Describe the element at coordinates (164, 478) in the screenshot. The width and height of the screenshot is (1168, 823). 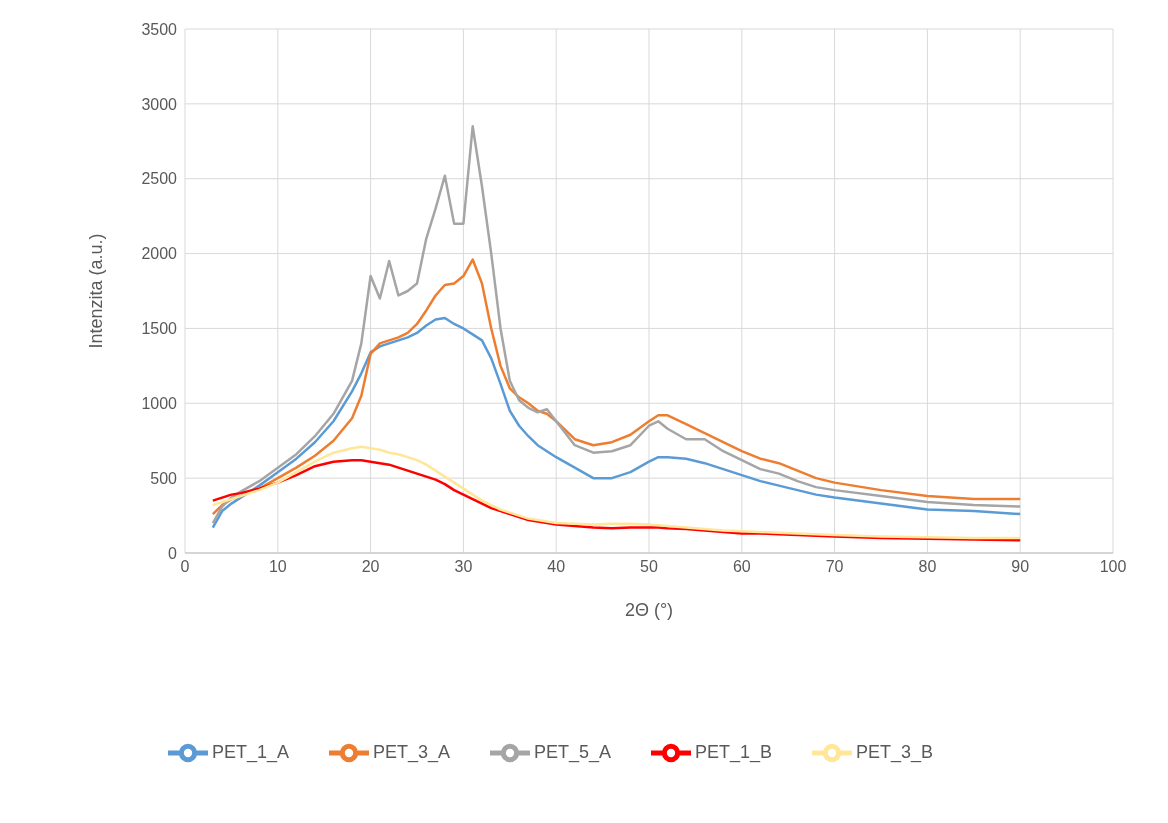
I see `y-tick-label: 500` at that location.